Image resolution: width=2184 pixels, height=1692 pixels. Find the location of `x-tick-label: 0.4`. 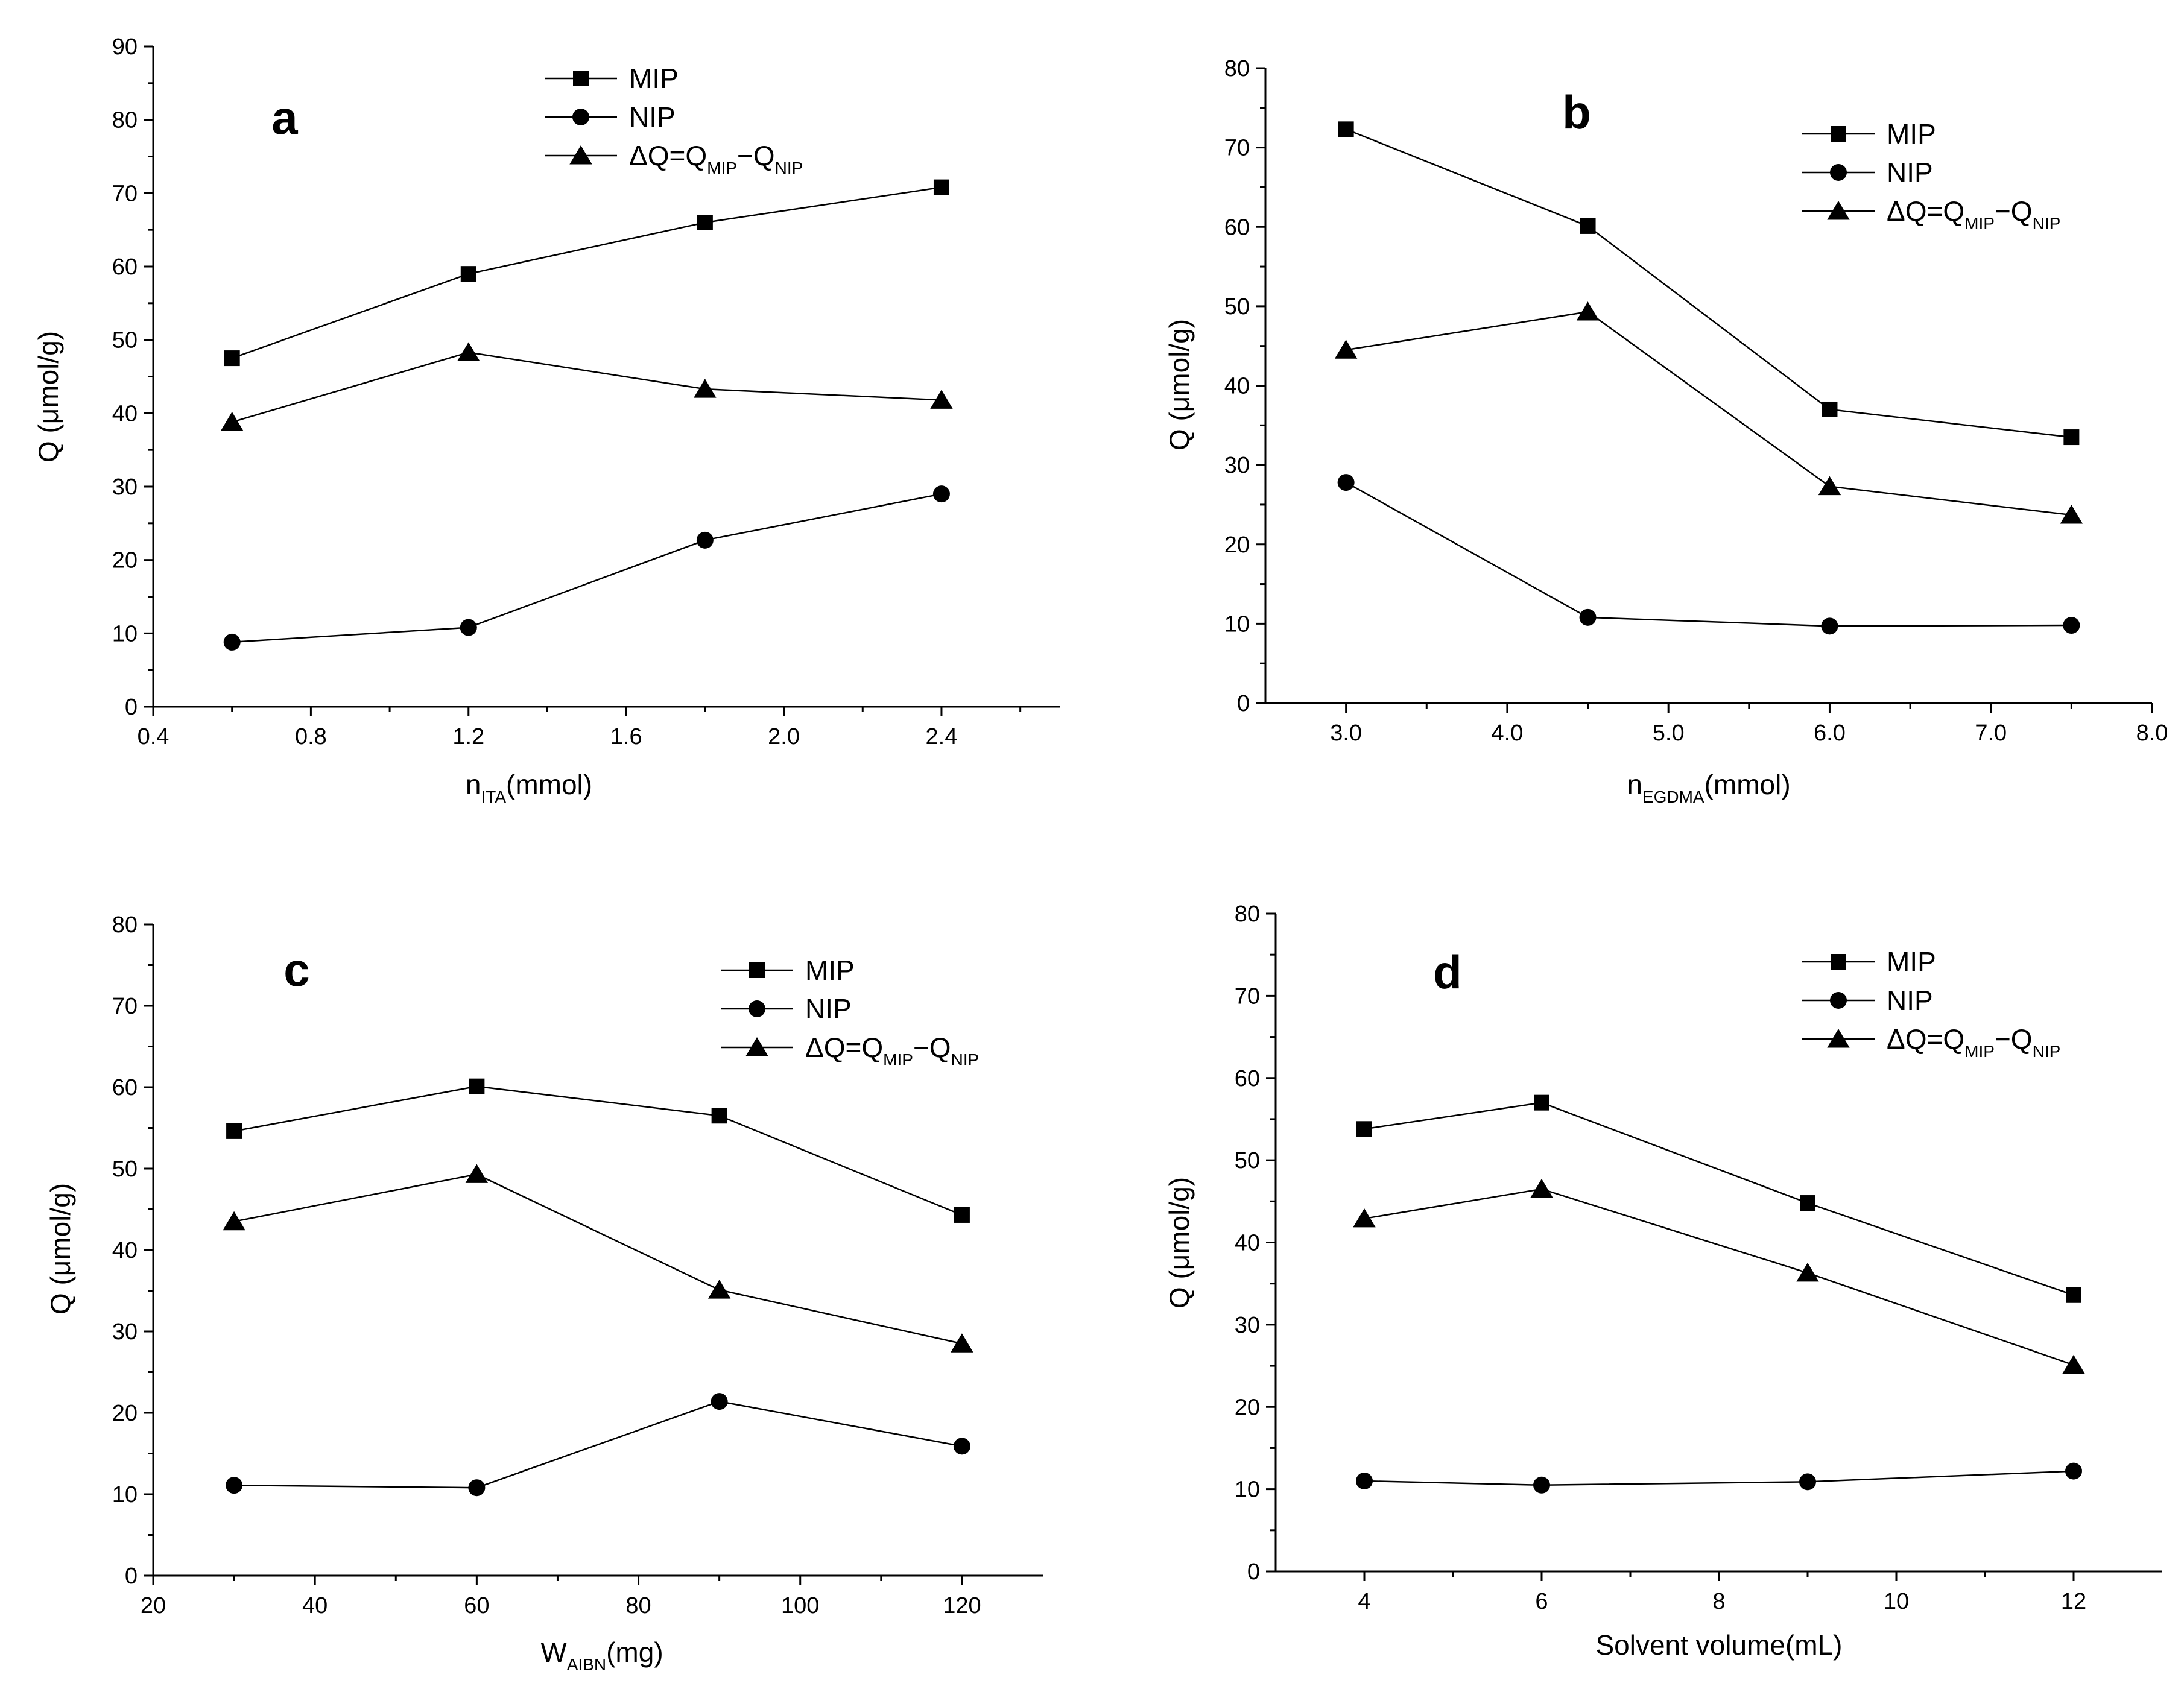

x-tick-label: 0.4 is located at coordinates (154, 737).